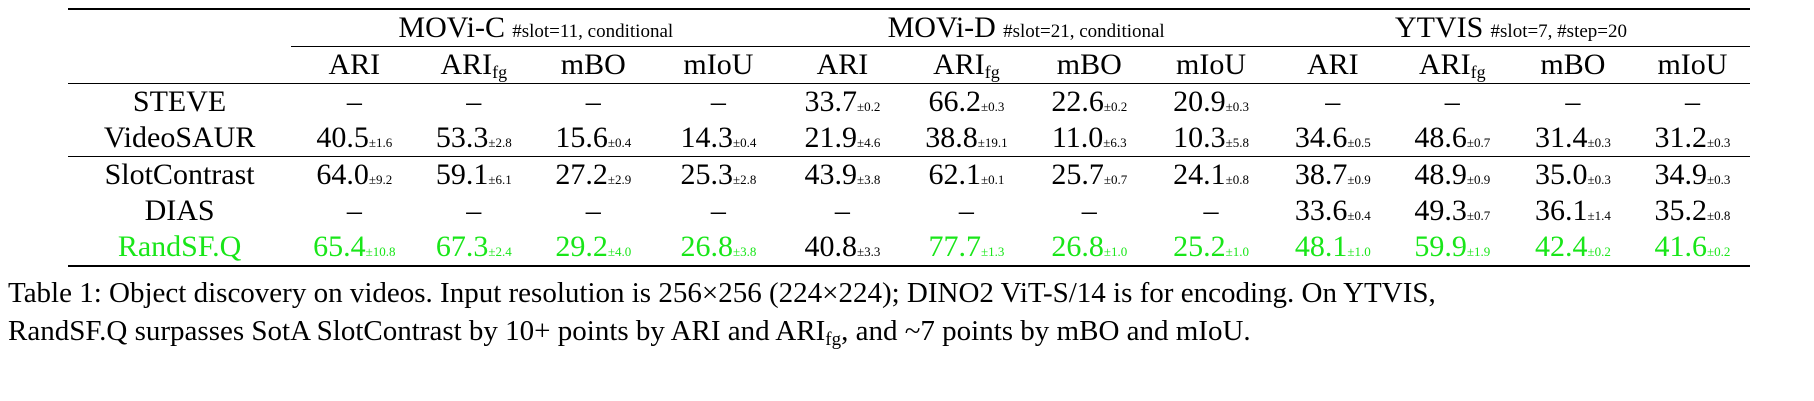  I want to click on result-cell: 34.6±0.5, so click(1333, 138).